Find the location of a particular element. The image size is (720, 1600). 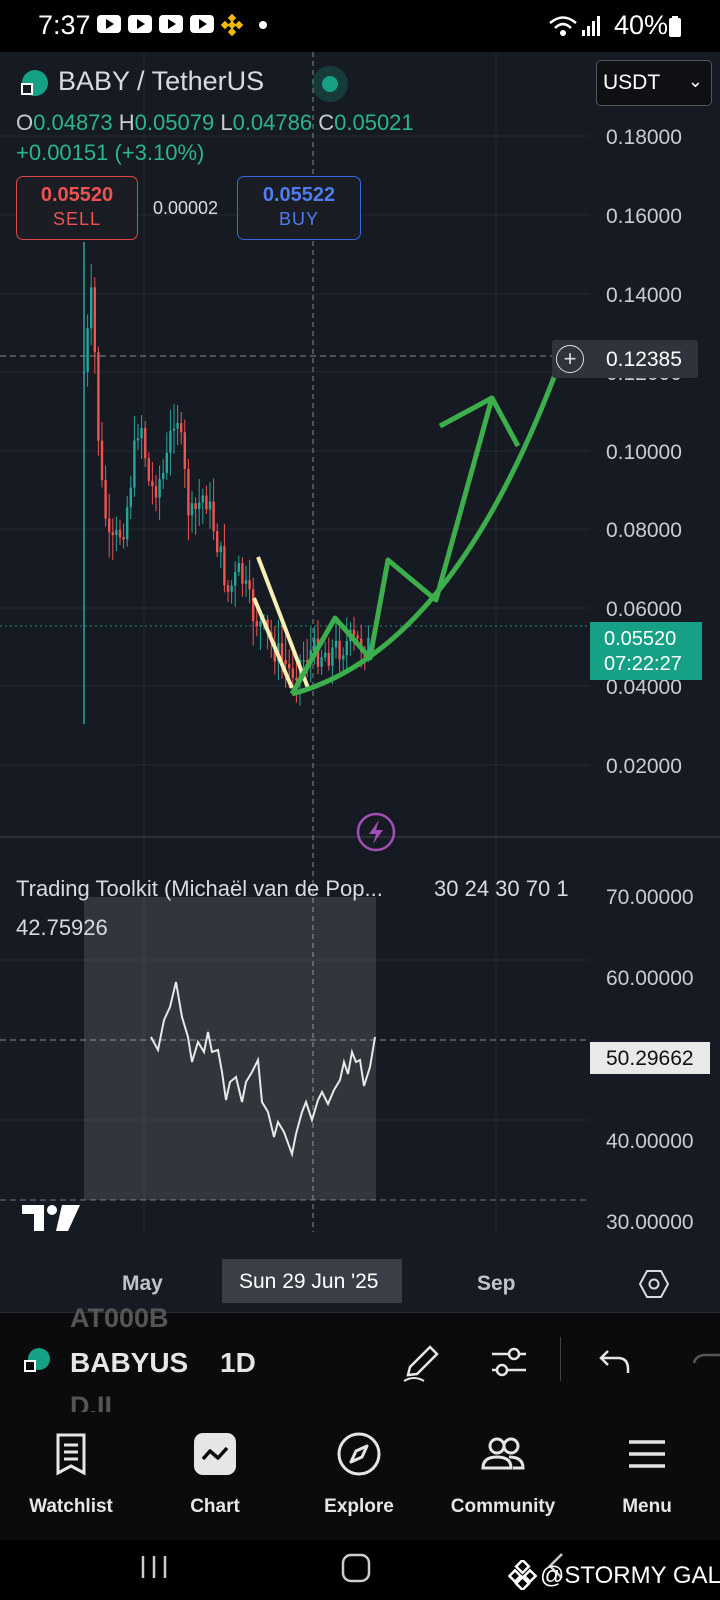

chart-toolbar: AT000B BABYUS D.II 1D is located at coordinates (360, 1362).